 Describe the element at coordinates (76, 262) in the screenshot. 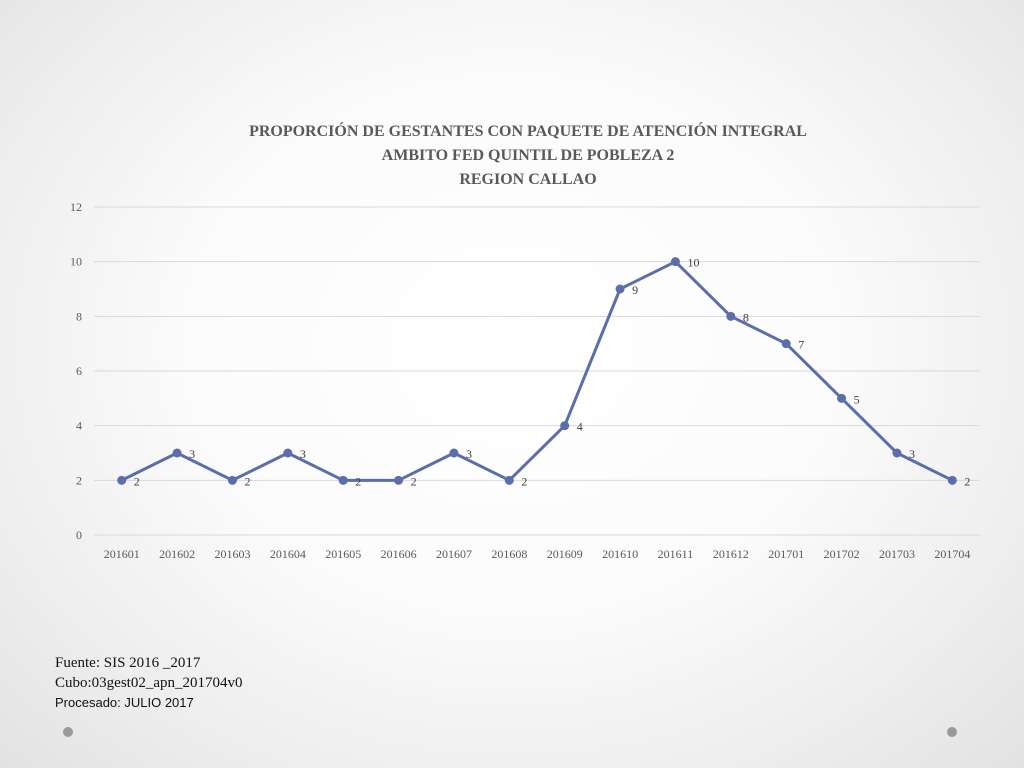

I see `y-tick-label: 10` at that location.